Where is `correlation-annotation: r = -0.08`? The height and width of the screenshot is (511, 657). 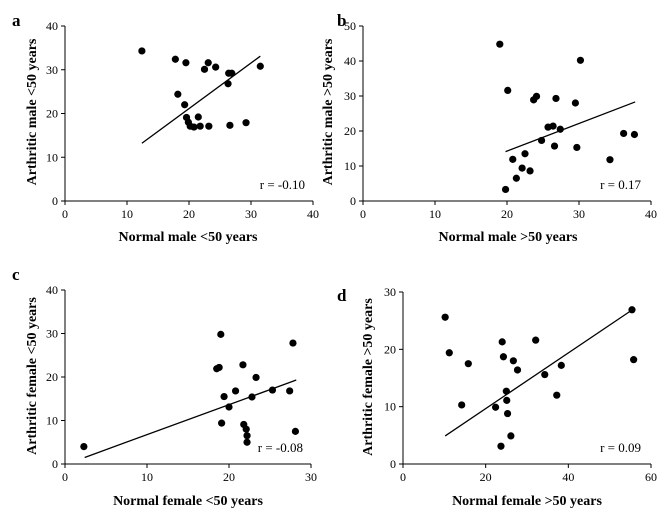 correlation-annotation: r = -0.08 is located at coordinates (280, 447).